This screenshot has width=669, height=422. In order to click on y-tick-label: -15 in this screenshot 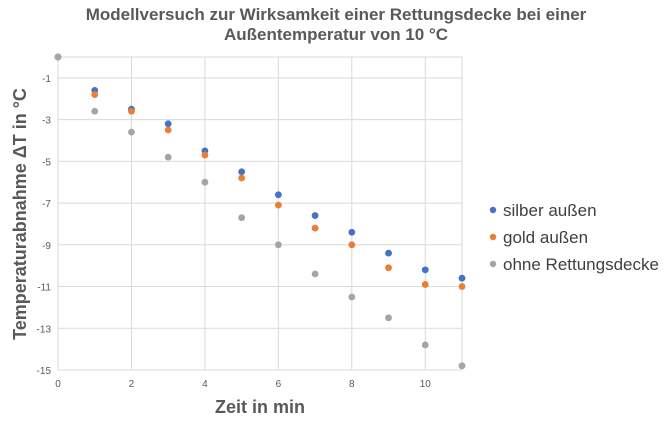, I will do `click(44, 371)`.